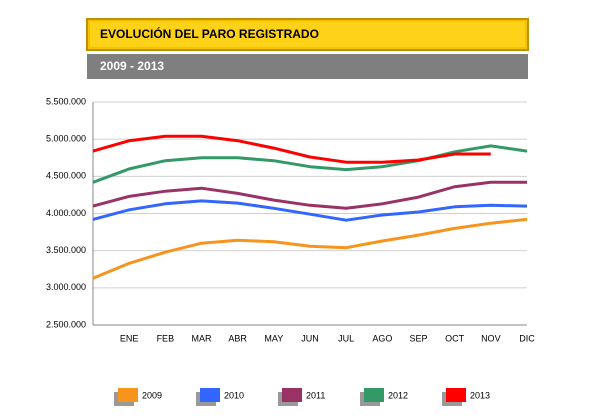 The width and height of the screenshot is (590, 420). Describe the element at coordinates (66, 287) in the screenshot. I see `y-tick-label: 3.000.000` at that location.